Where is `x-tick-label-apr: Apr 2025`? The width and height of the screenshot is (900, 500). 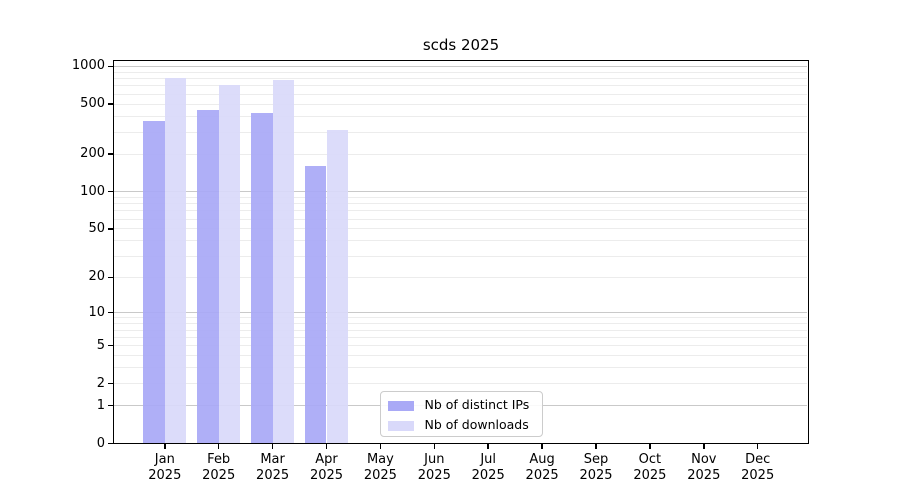 x-tick-label-apr: Apr 2025 is located at coordinates (327, 468).